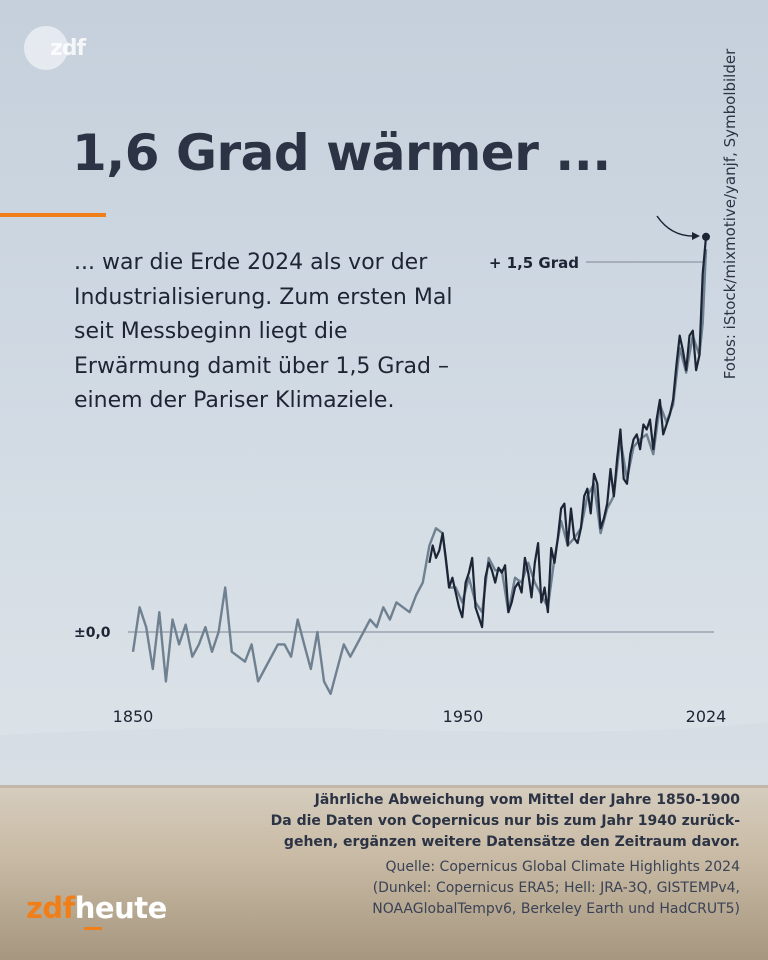 This screenshot has height=960, width=768. I want to click on accent-bar, so click(53, 215).